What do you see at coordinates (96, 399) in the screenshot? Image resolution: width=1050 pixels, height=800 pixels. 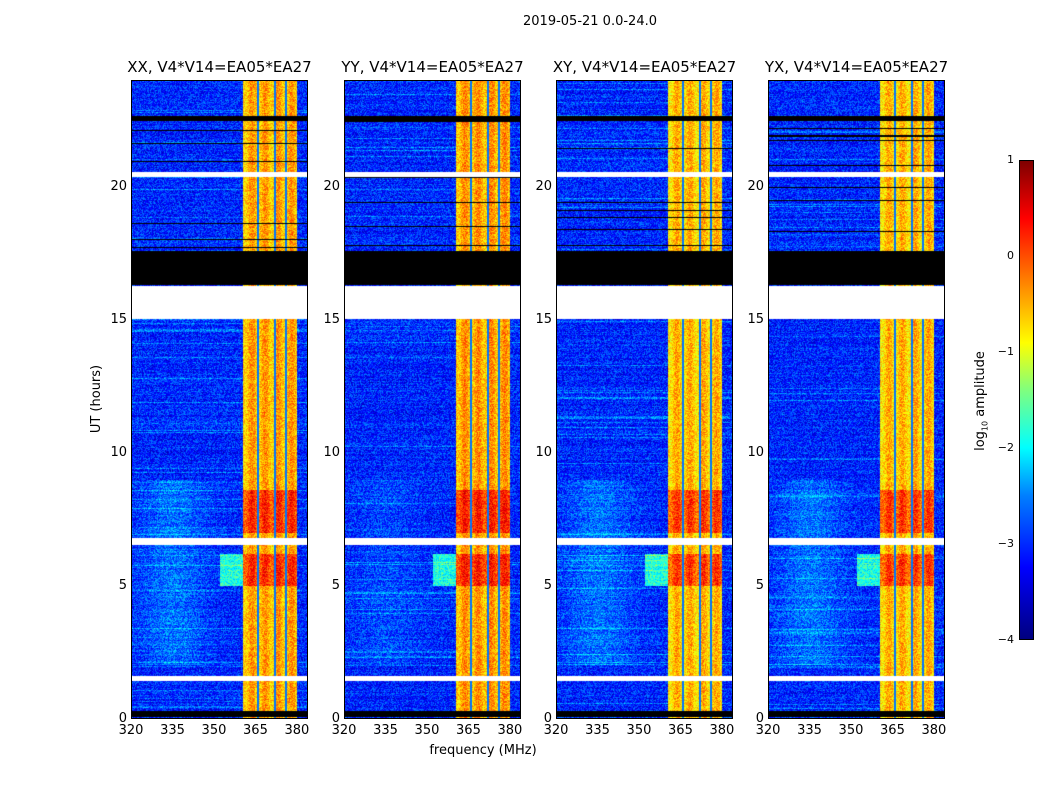 I see `y-axis-label: UT (hours)` at bounding box center [96, 399].